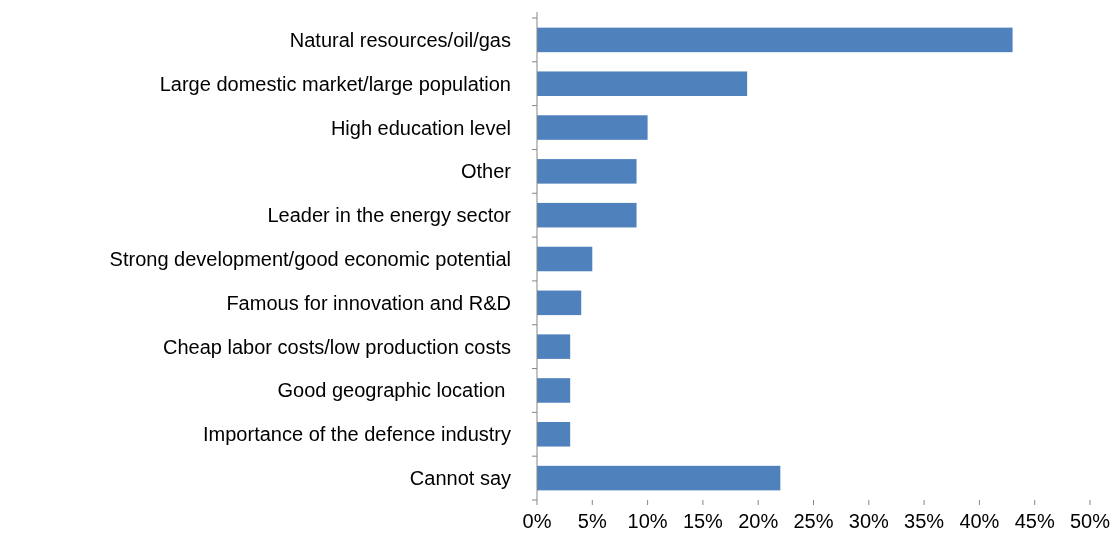 Image resolution: width=1113 pixels, height=551 pixels. I want to click on x-tick-label: 40%, so click(979, 521).